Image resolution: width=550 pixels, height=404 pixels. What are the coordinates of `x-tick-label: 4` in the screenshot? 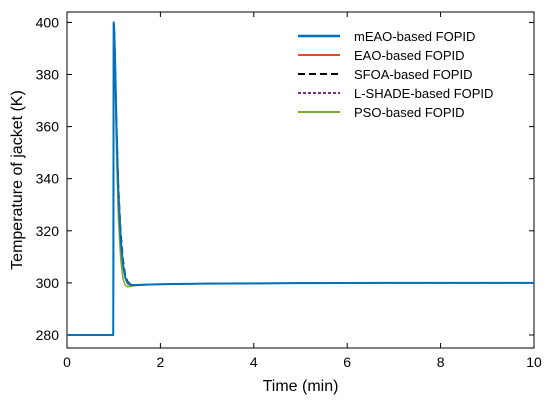 It's located at (254, 362).